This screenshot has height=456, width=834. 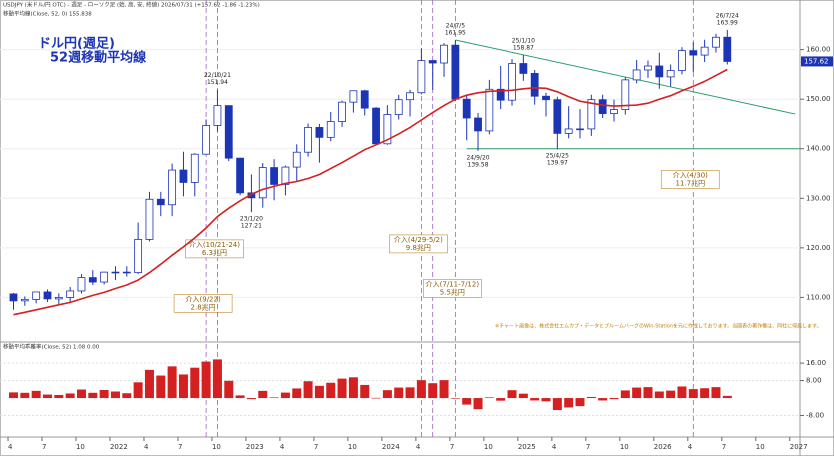 I want to click on y2-tick-label: 8.00, so click(x=814, y=381).